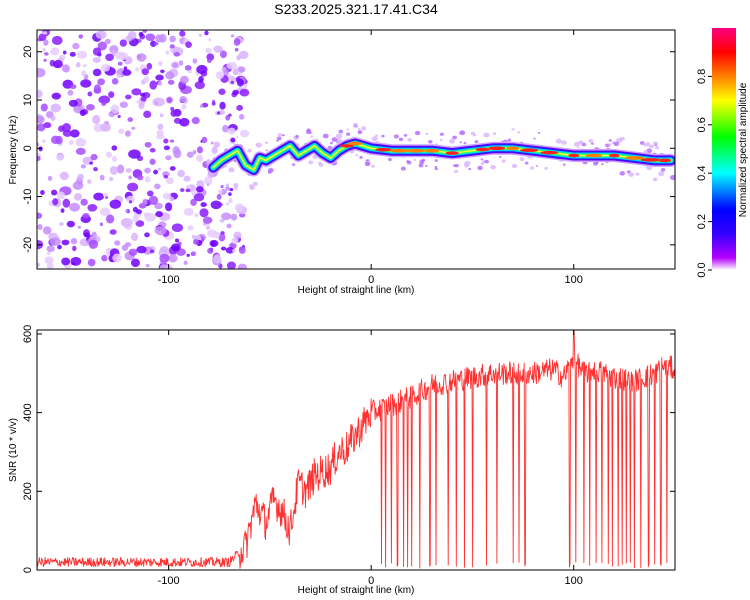 This screenshot has height=600, width=750. I want to click on y-tick-label: -20, so click(28, 245).